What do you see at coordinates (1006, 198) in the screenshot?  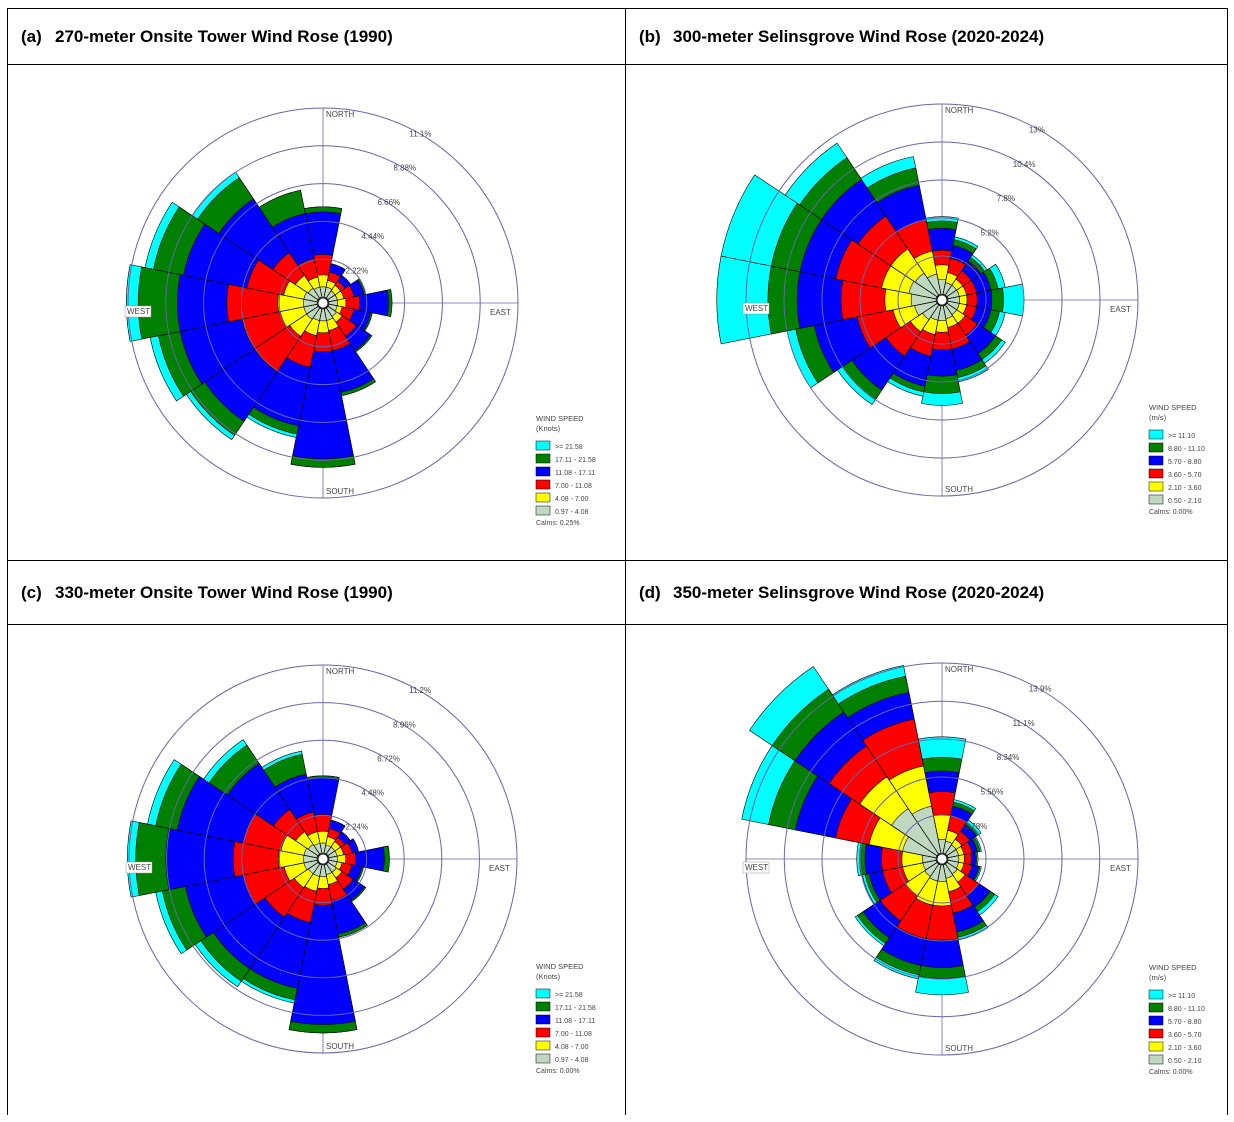 I see `ring-label: 7.8%` at bounding box center [1006, 198].